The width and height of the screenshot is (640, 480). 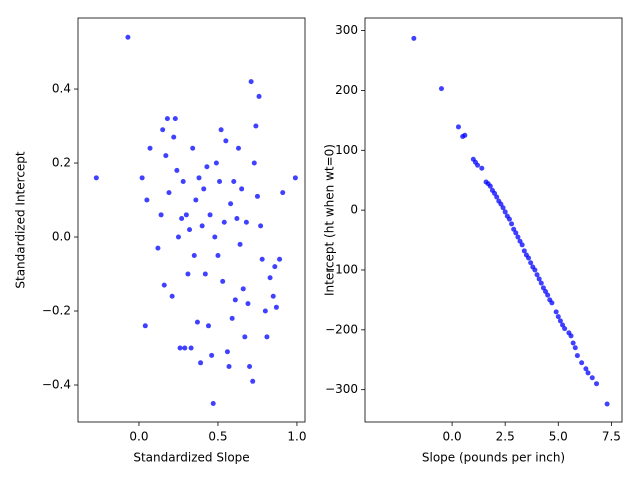 What do you see at coordinates (611, 437) in the screenshot?
I see `x-tick-label: 7.5` at bounding box center [611, 437].